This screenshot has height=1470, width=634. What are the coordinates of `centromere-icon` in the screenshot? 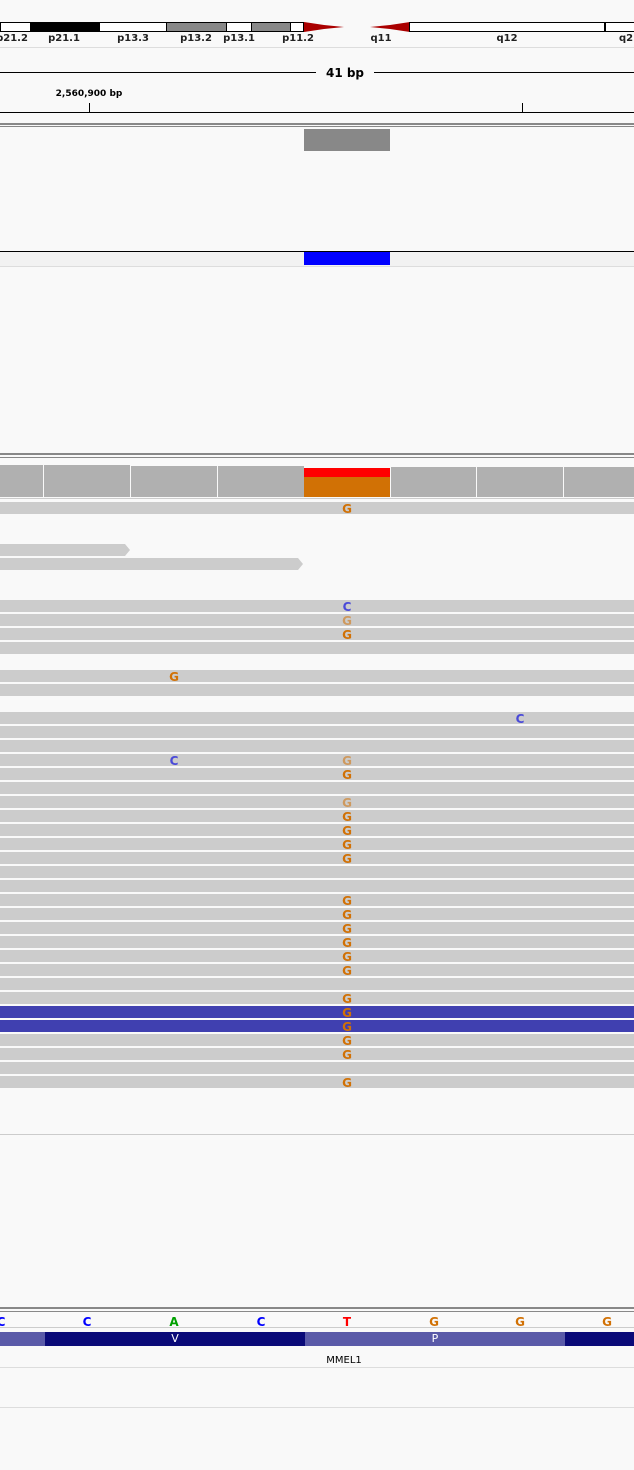 It's located at (357, 27).